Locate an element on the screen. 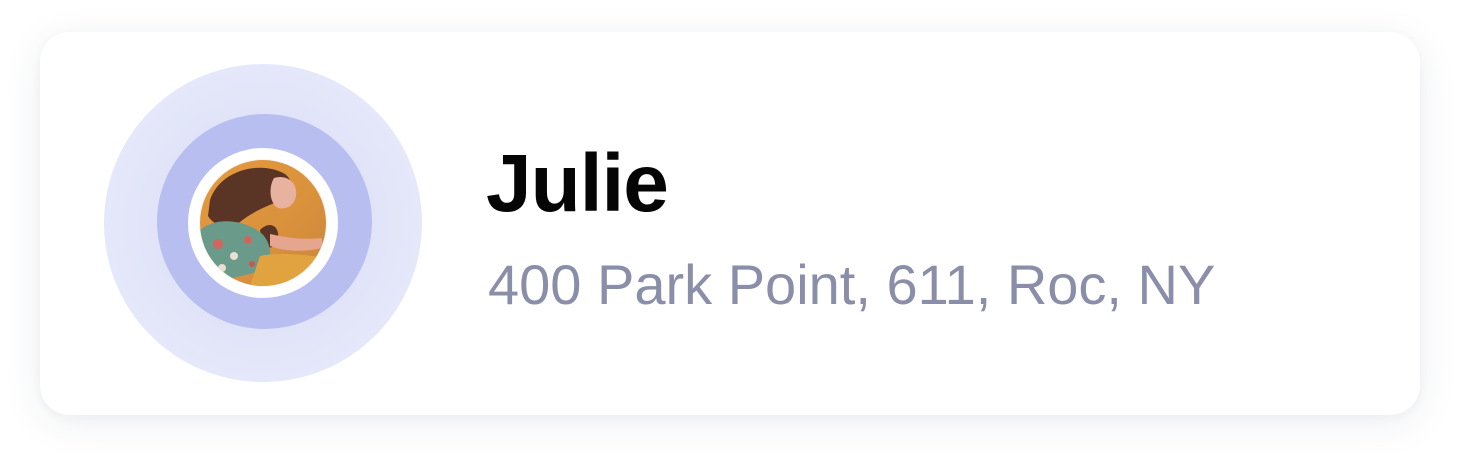 The image size is (1460, 464). avatar-photo-icon is located at coordinates (263, 223).